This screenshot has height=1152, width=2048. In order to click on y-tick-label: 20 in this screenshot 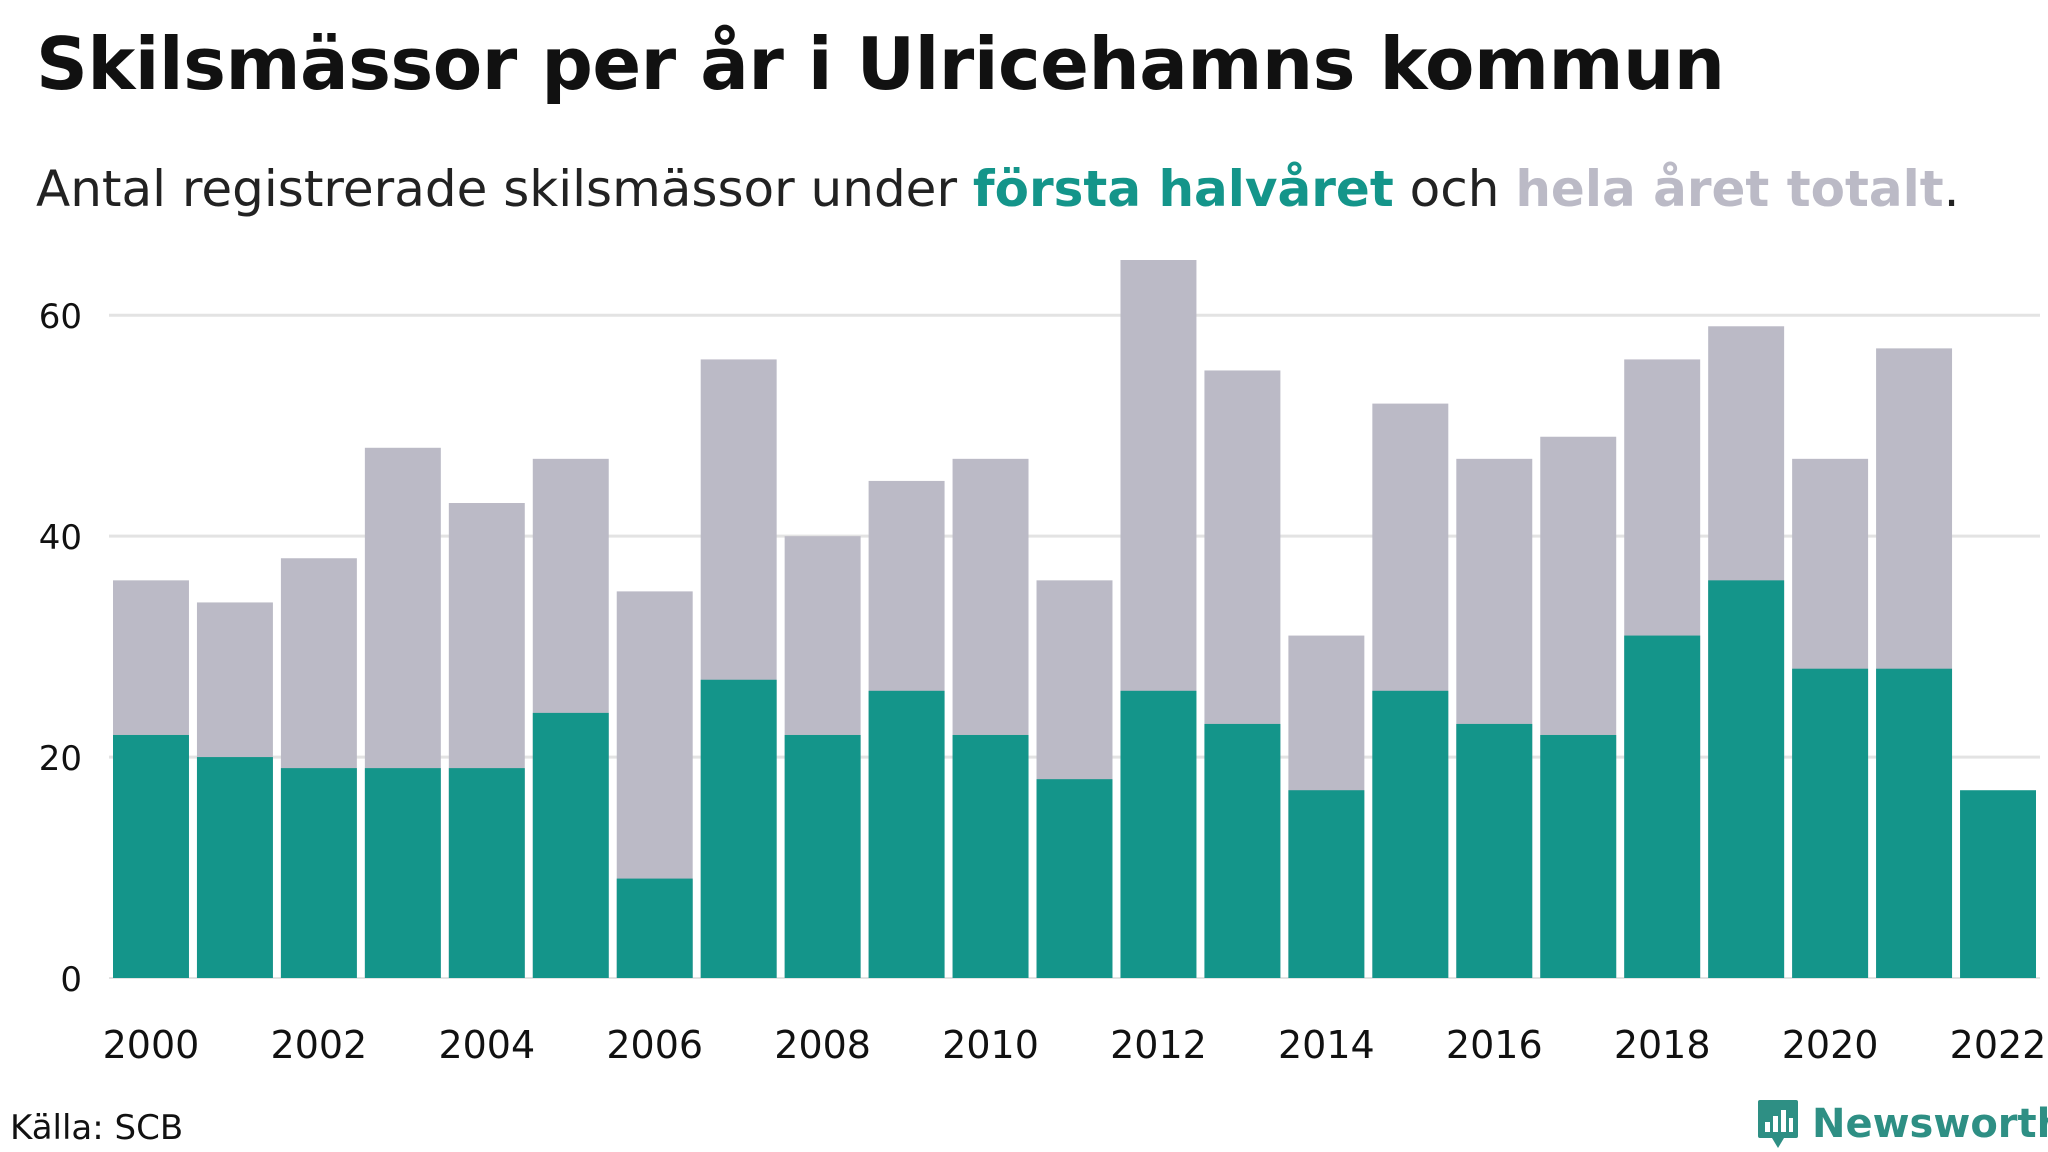, I will do `click(60, 759)`.